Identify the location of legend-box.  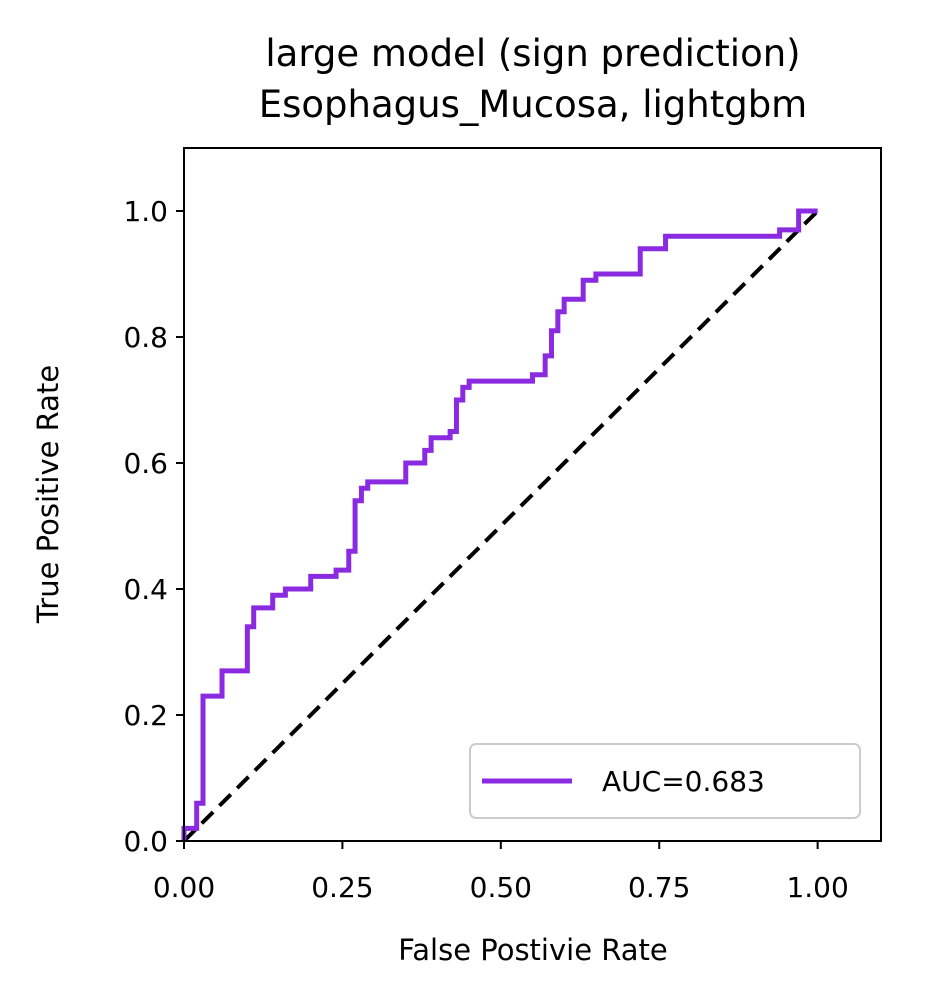
(665, 781).